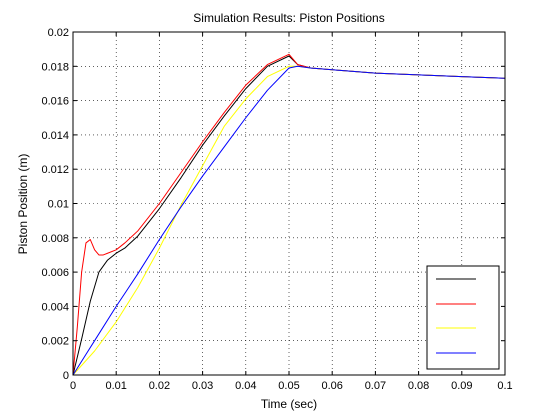 The width and height of the screenshot is (560, 420). I want to click on y-tick-label: 0.018, so click(55, 67).